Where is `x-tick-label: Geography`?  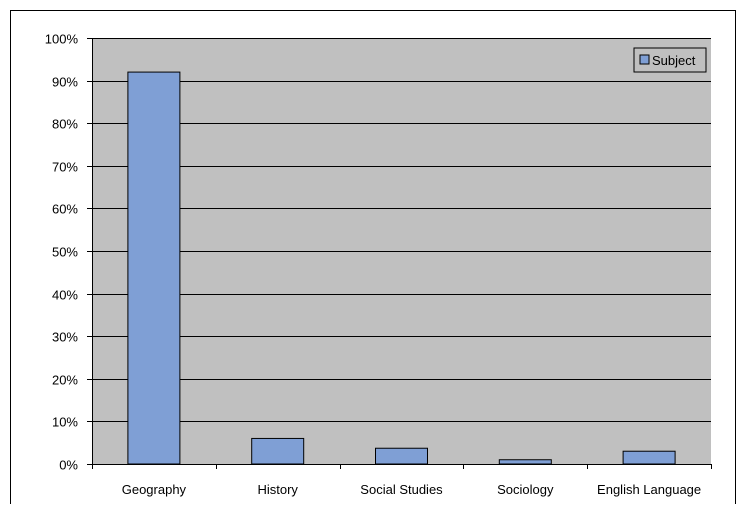 x-tick-label: Geography is located at coordinates (154, 489).